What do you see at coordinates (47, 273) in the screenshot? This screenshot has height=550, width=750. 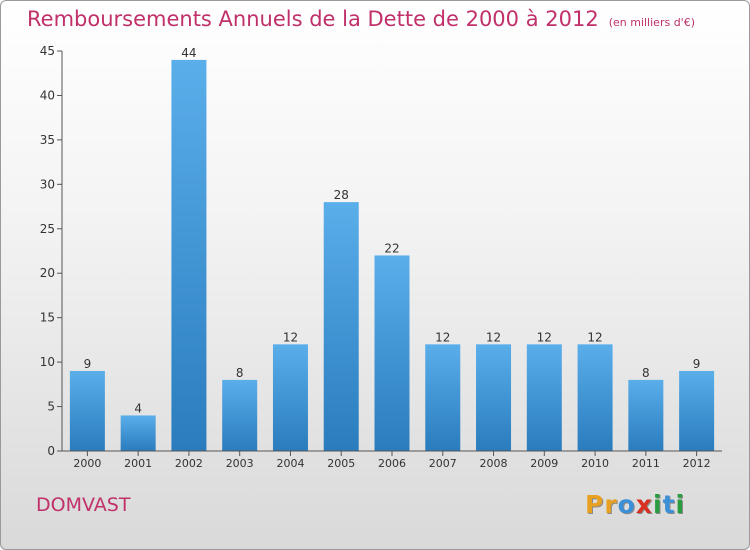 I see `y-tick-label: 20` at bounding box center [47, 273].